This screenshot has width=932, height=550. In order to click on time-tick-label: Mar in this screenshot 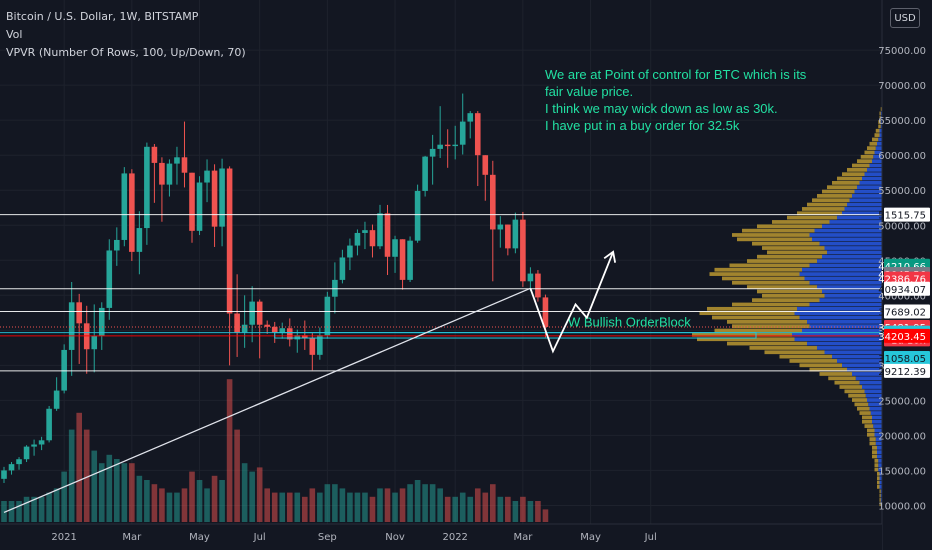, I will do `click(132, 537)`.